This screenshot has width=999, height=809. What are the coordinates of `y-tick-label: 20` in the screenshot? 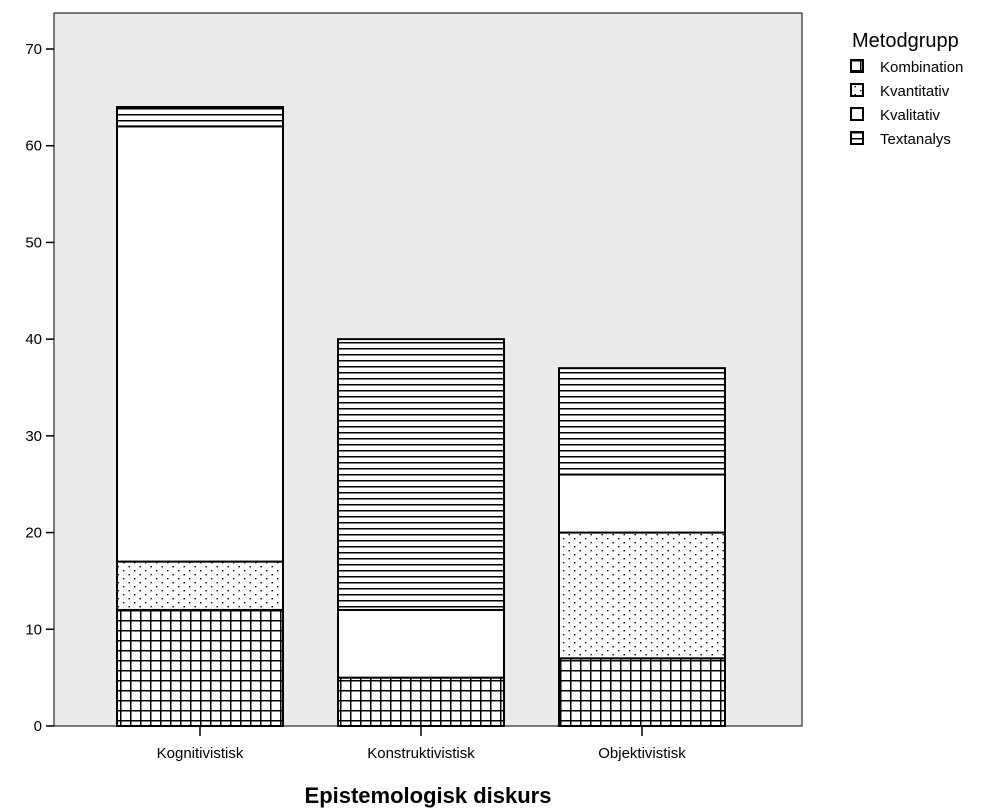 It's located at (33, 533).